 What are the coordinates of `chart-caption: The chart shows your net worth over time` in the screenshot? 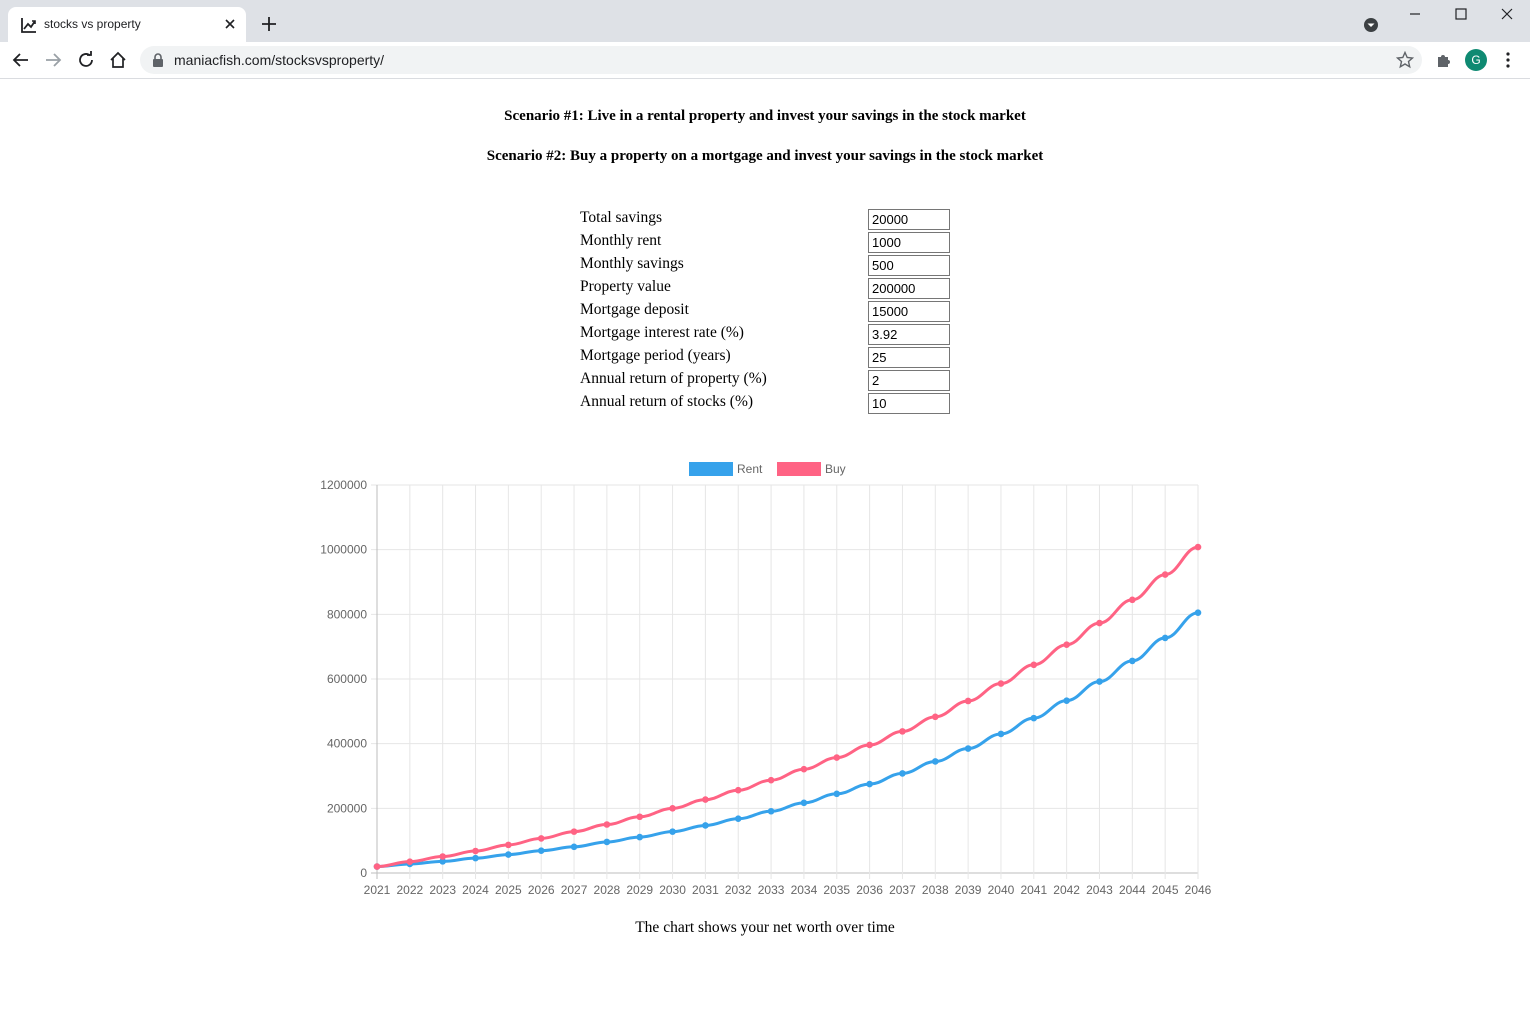 It's located at (765, 927).